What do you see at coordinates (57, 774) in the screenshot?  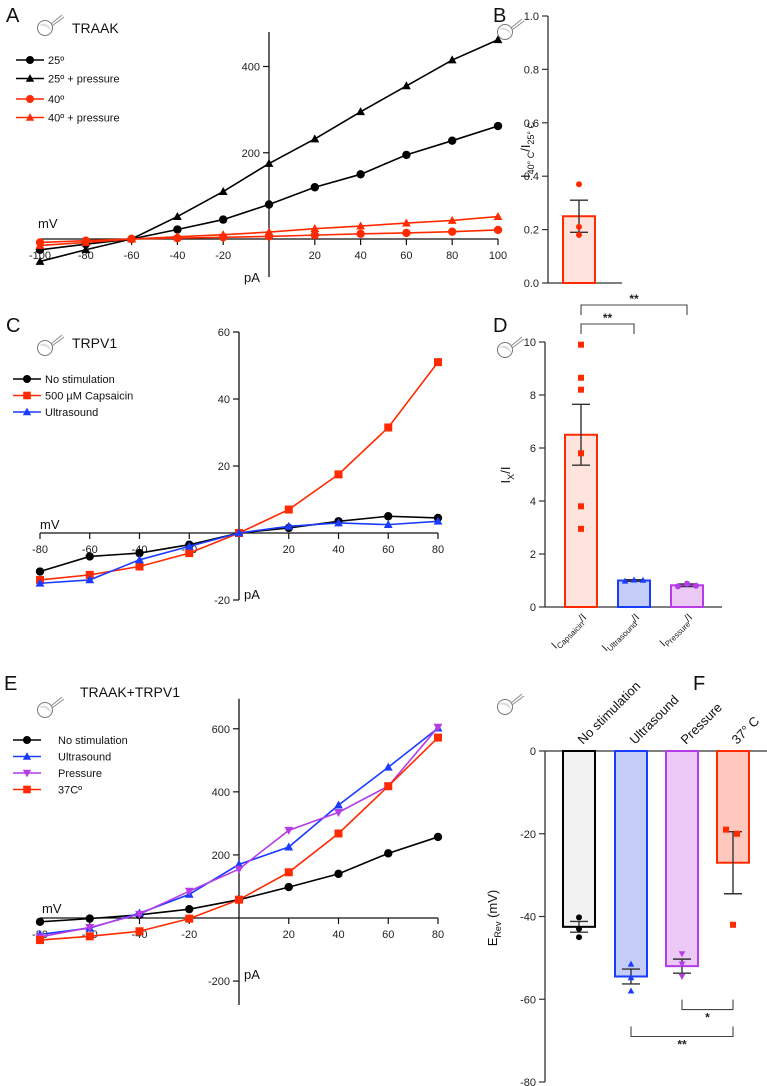 I see `legend-item: Pressure` at bounding box center [57, 774].